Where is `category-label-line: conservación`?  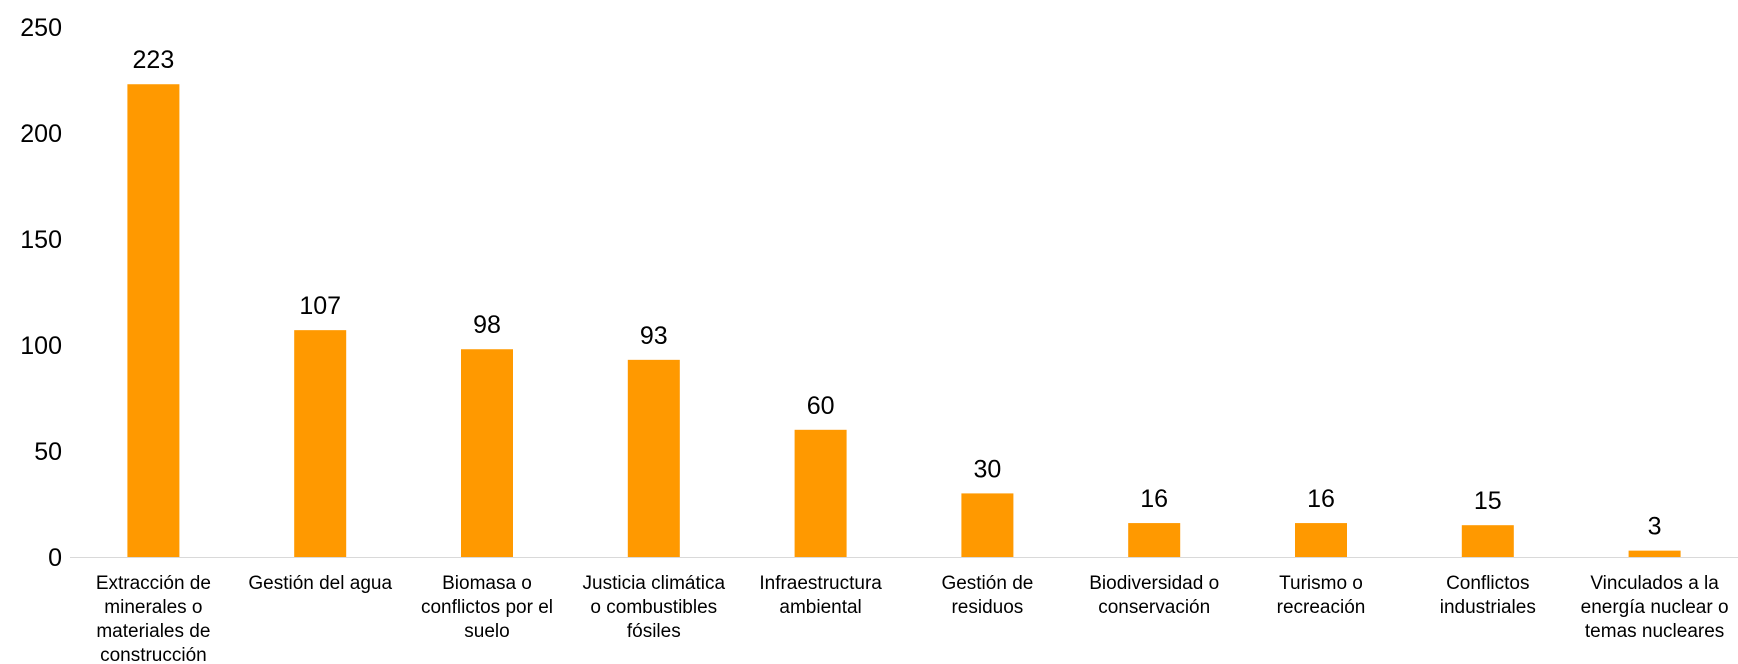
category-label-line: conservación is located at coordinates (1154, 607).